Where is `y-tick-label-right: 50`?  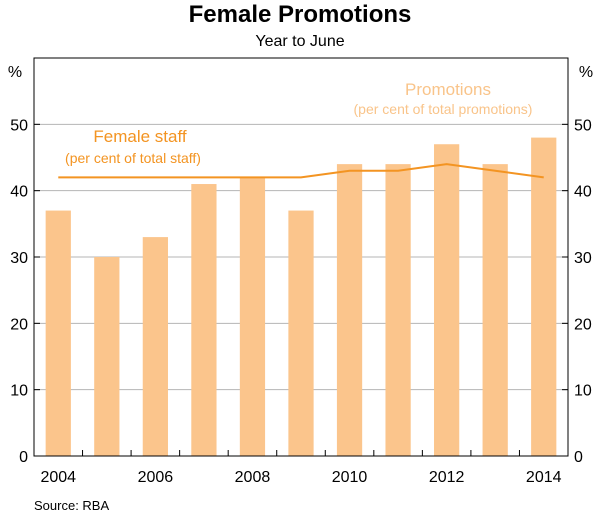
y-tick-label-right: 50 is located at coordinates (583, 125).